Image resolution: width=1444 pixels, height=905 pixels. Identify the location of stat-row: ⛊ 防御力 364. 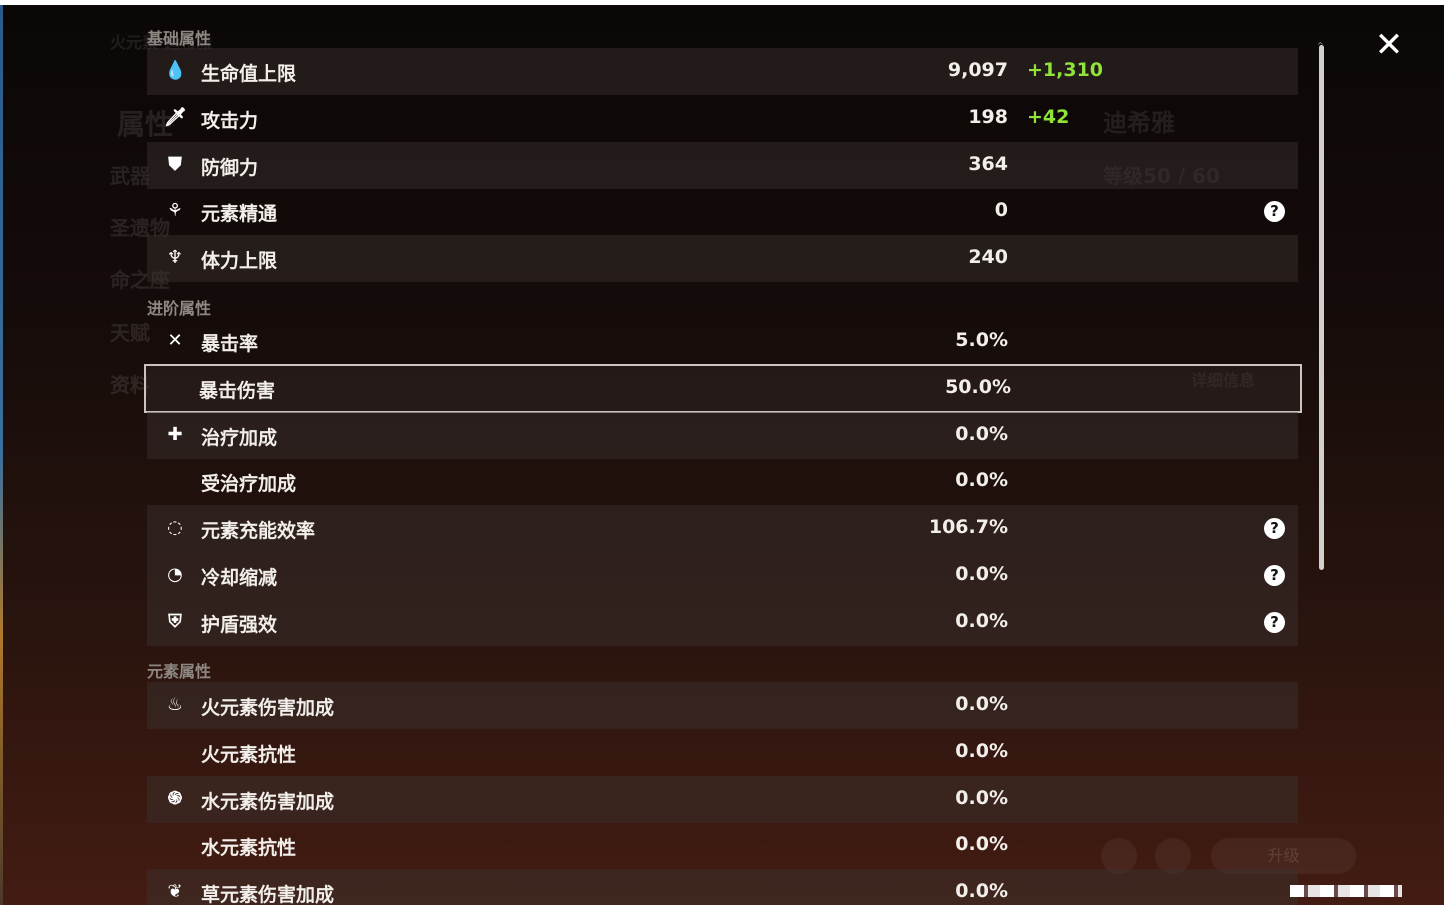
(722, 165).